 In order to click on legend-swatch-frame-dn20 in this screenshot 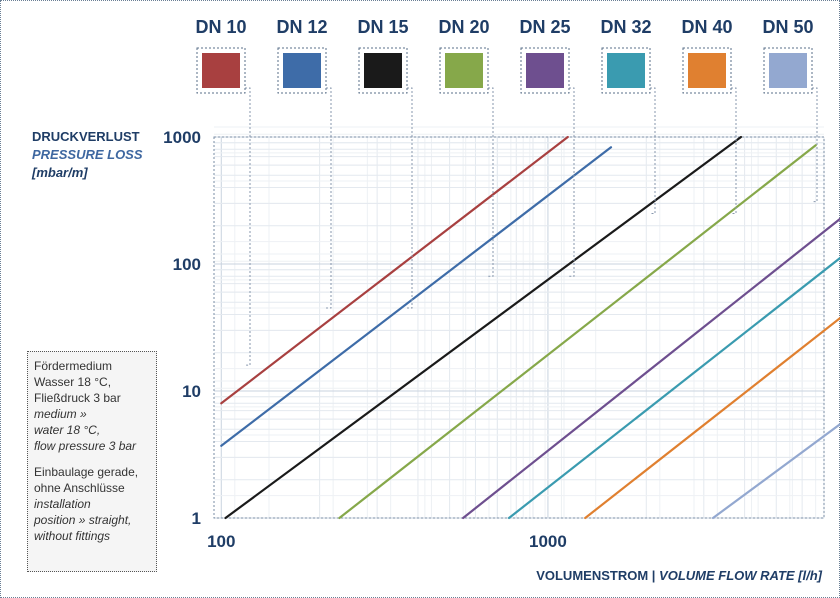, I will do `click(464, 70)`.